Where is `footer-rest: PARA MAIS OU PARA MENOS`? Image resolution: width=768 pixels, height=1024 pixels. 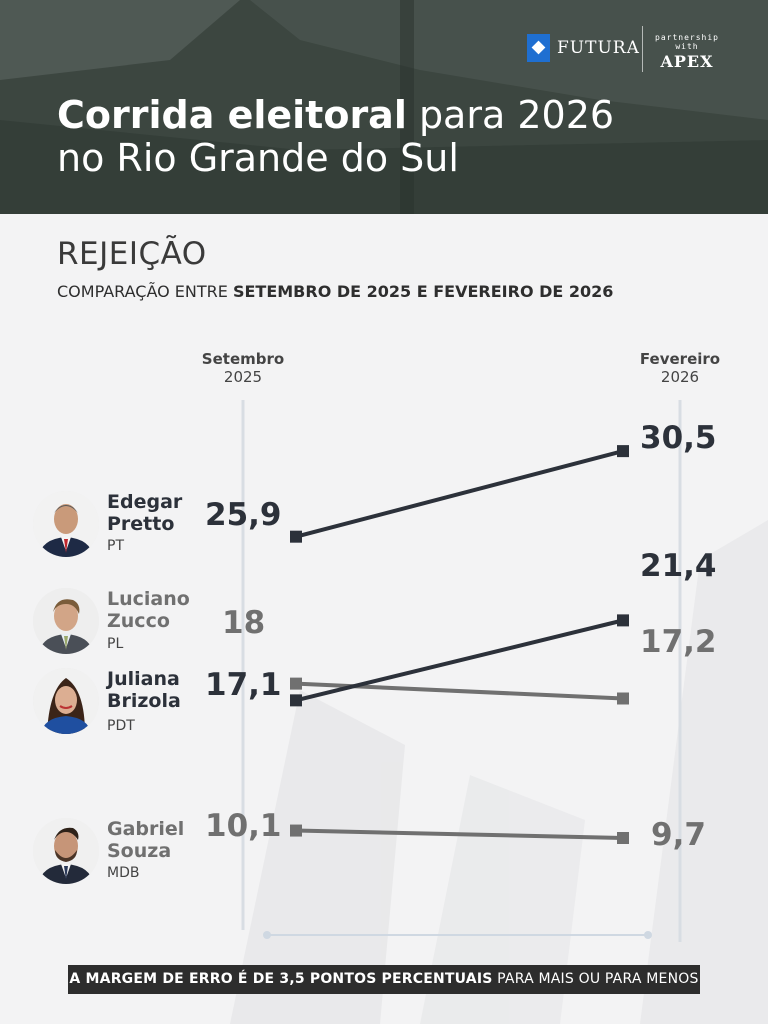 footer-rest: PARA MAIS OU PARA MENOS is located at coordinates (595, 979).